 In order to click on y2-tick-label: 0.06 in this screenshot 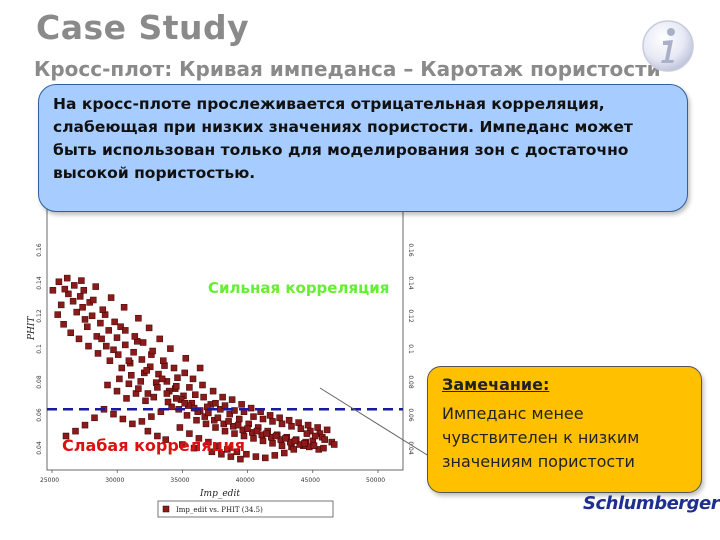, I will do `click(410, 415)`.